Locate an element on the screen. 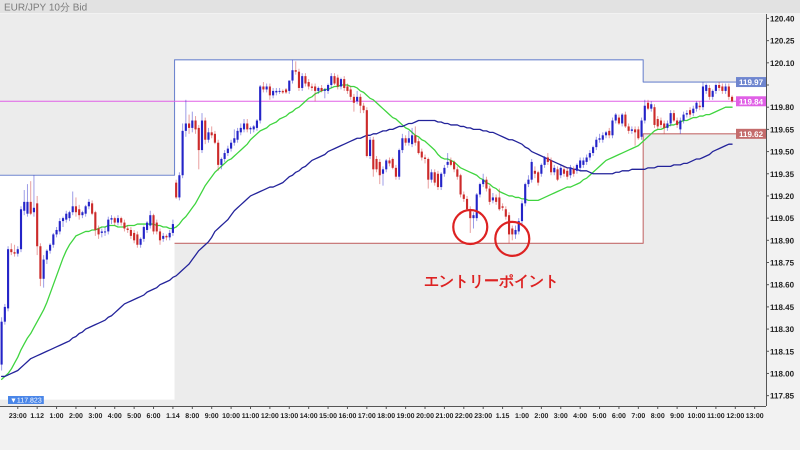  y-tick-label: 118.30 is located at coordinates (782, 329).